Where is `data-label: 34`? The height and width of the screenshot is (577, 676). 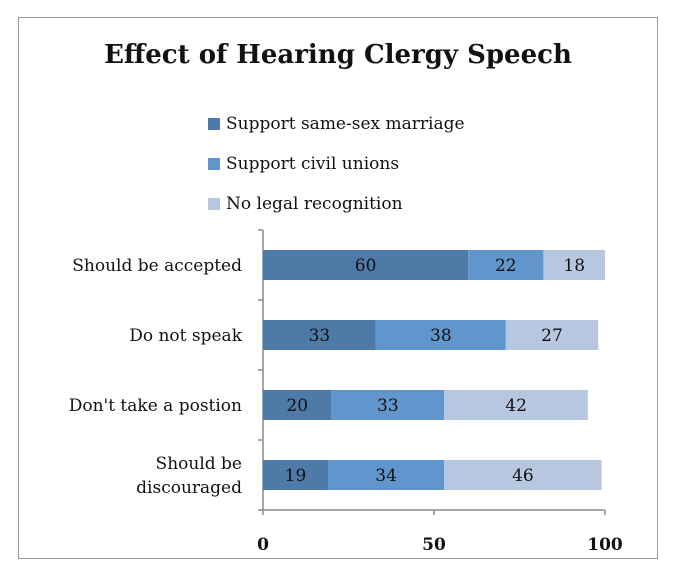 data-label: 34 is located at coordinates (386, 476).